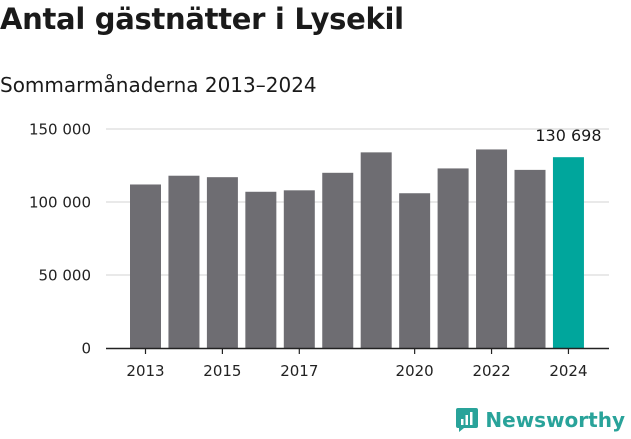 Image resolution: width=631 pixels, height=439 pixels. I want to click on bar-2023, so click(530, 258).